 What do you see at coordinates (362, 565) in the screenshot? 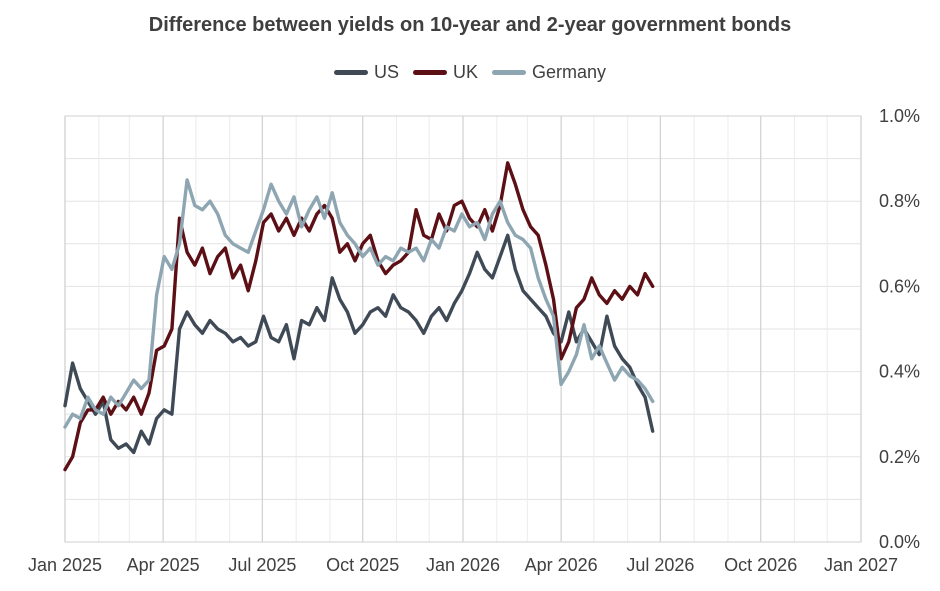
I see `x-tick-label: Oct 2025` at bounding box center [362, 565].